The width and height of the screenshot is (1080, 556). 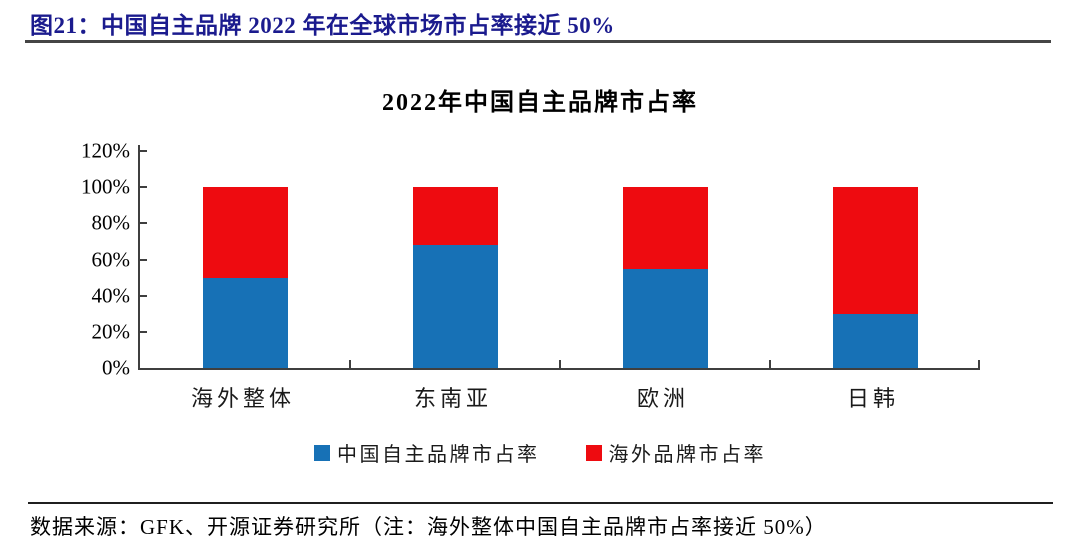 I want to click on figure-header-divider, so click(x=538, y=41).